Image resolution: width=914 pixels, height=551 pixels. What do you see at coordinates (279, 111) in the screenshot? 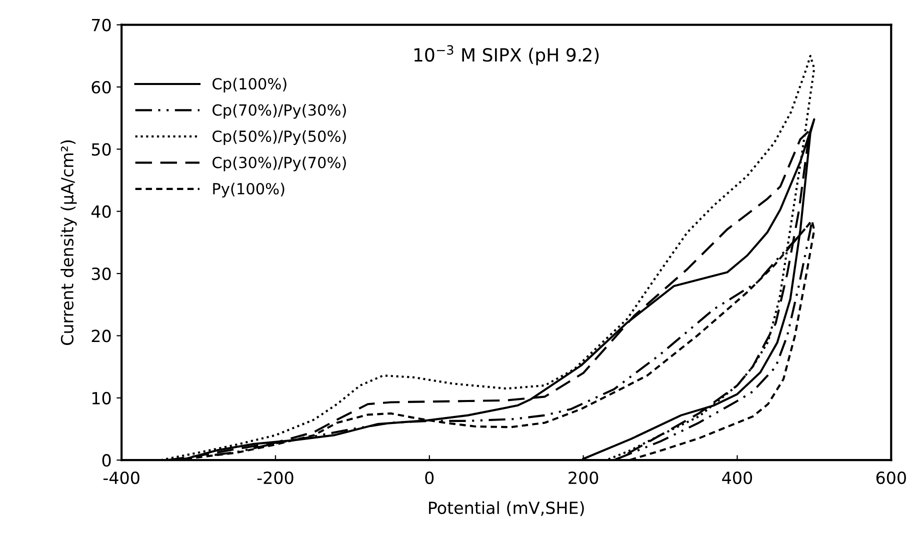
I see `legend-label: Cp(70%)/Py(30%)` at bounding box center [279, 111].